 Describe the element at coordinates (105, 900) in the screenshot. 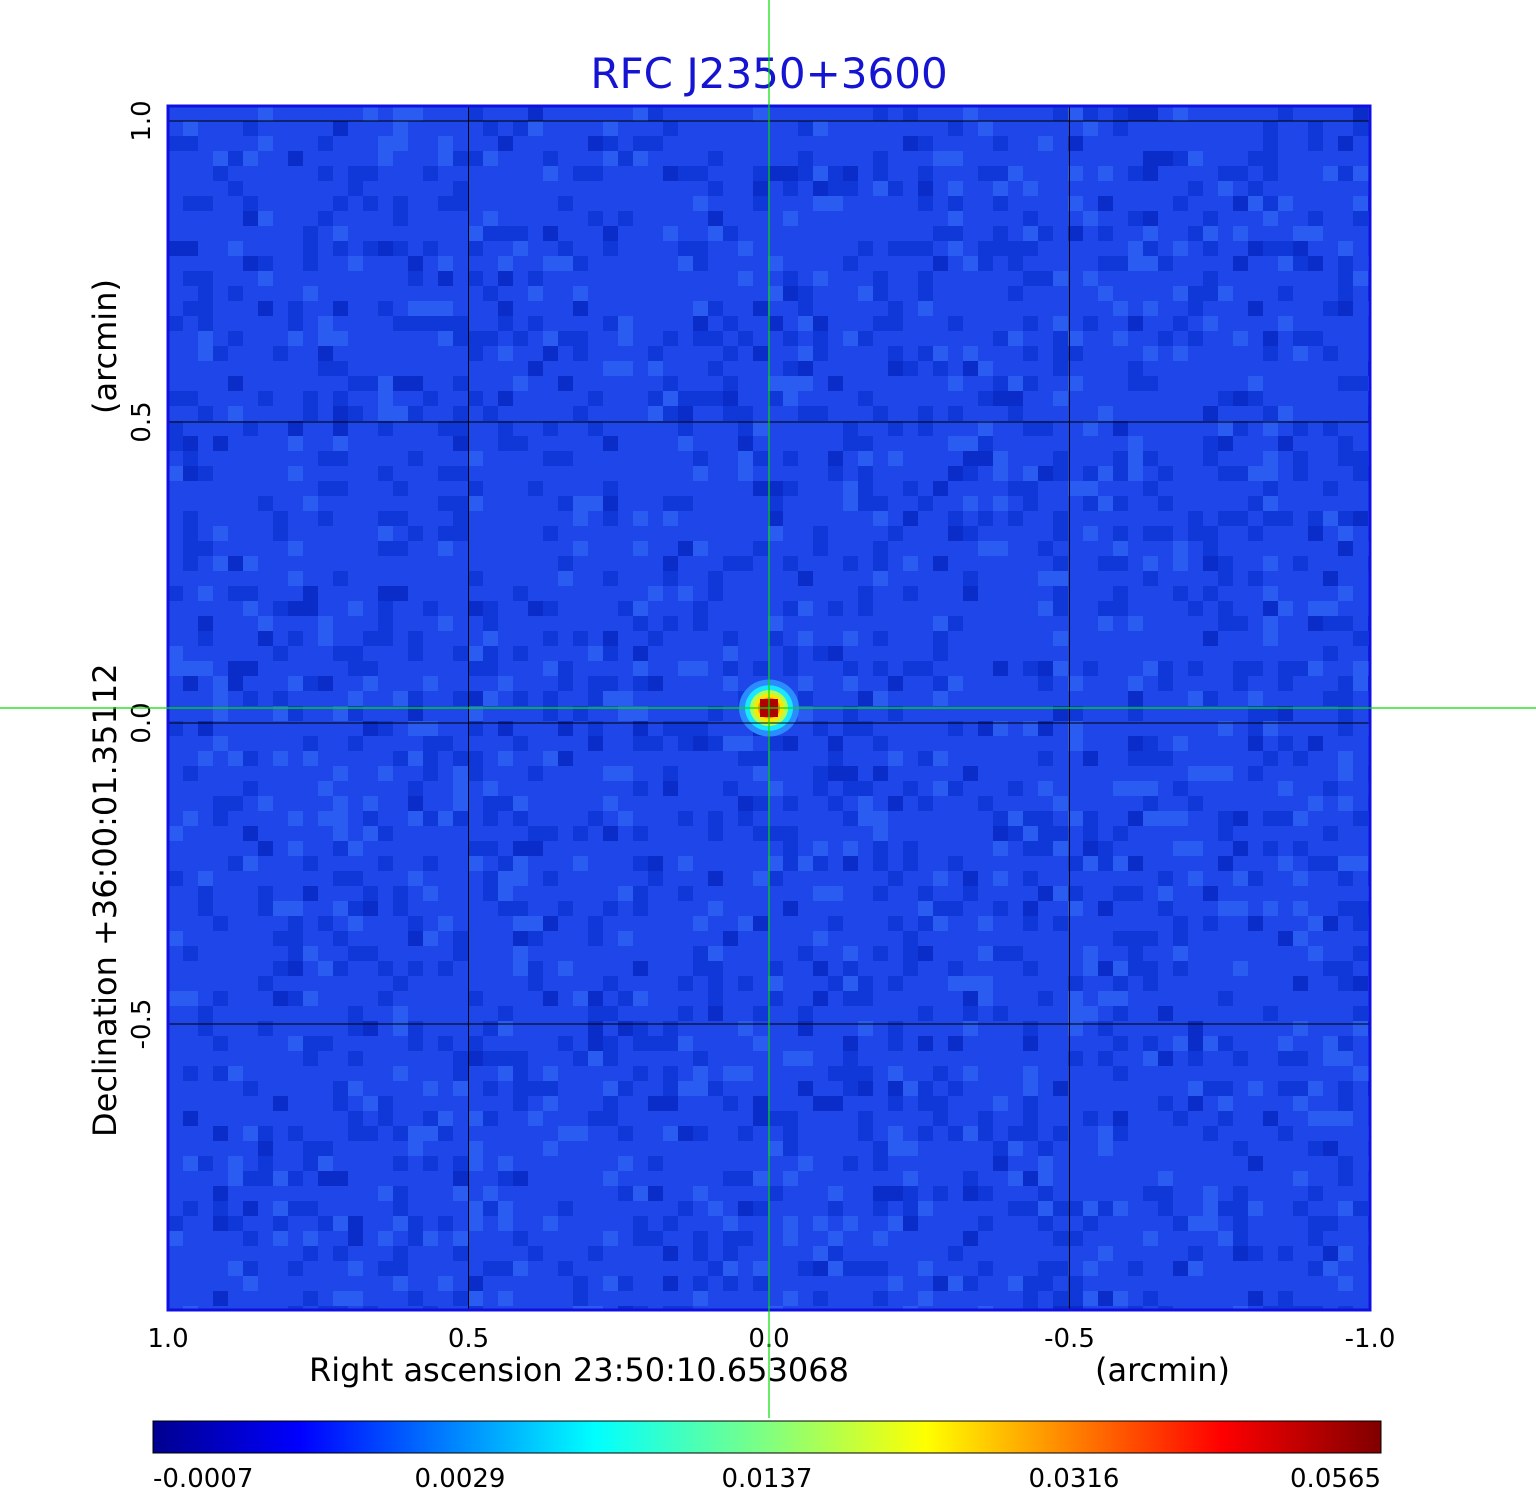

I see `y-axis-label: Declination +36:00:01.35112` at that location.